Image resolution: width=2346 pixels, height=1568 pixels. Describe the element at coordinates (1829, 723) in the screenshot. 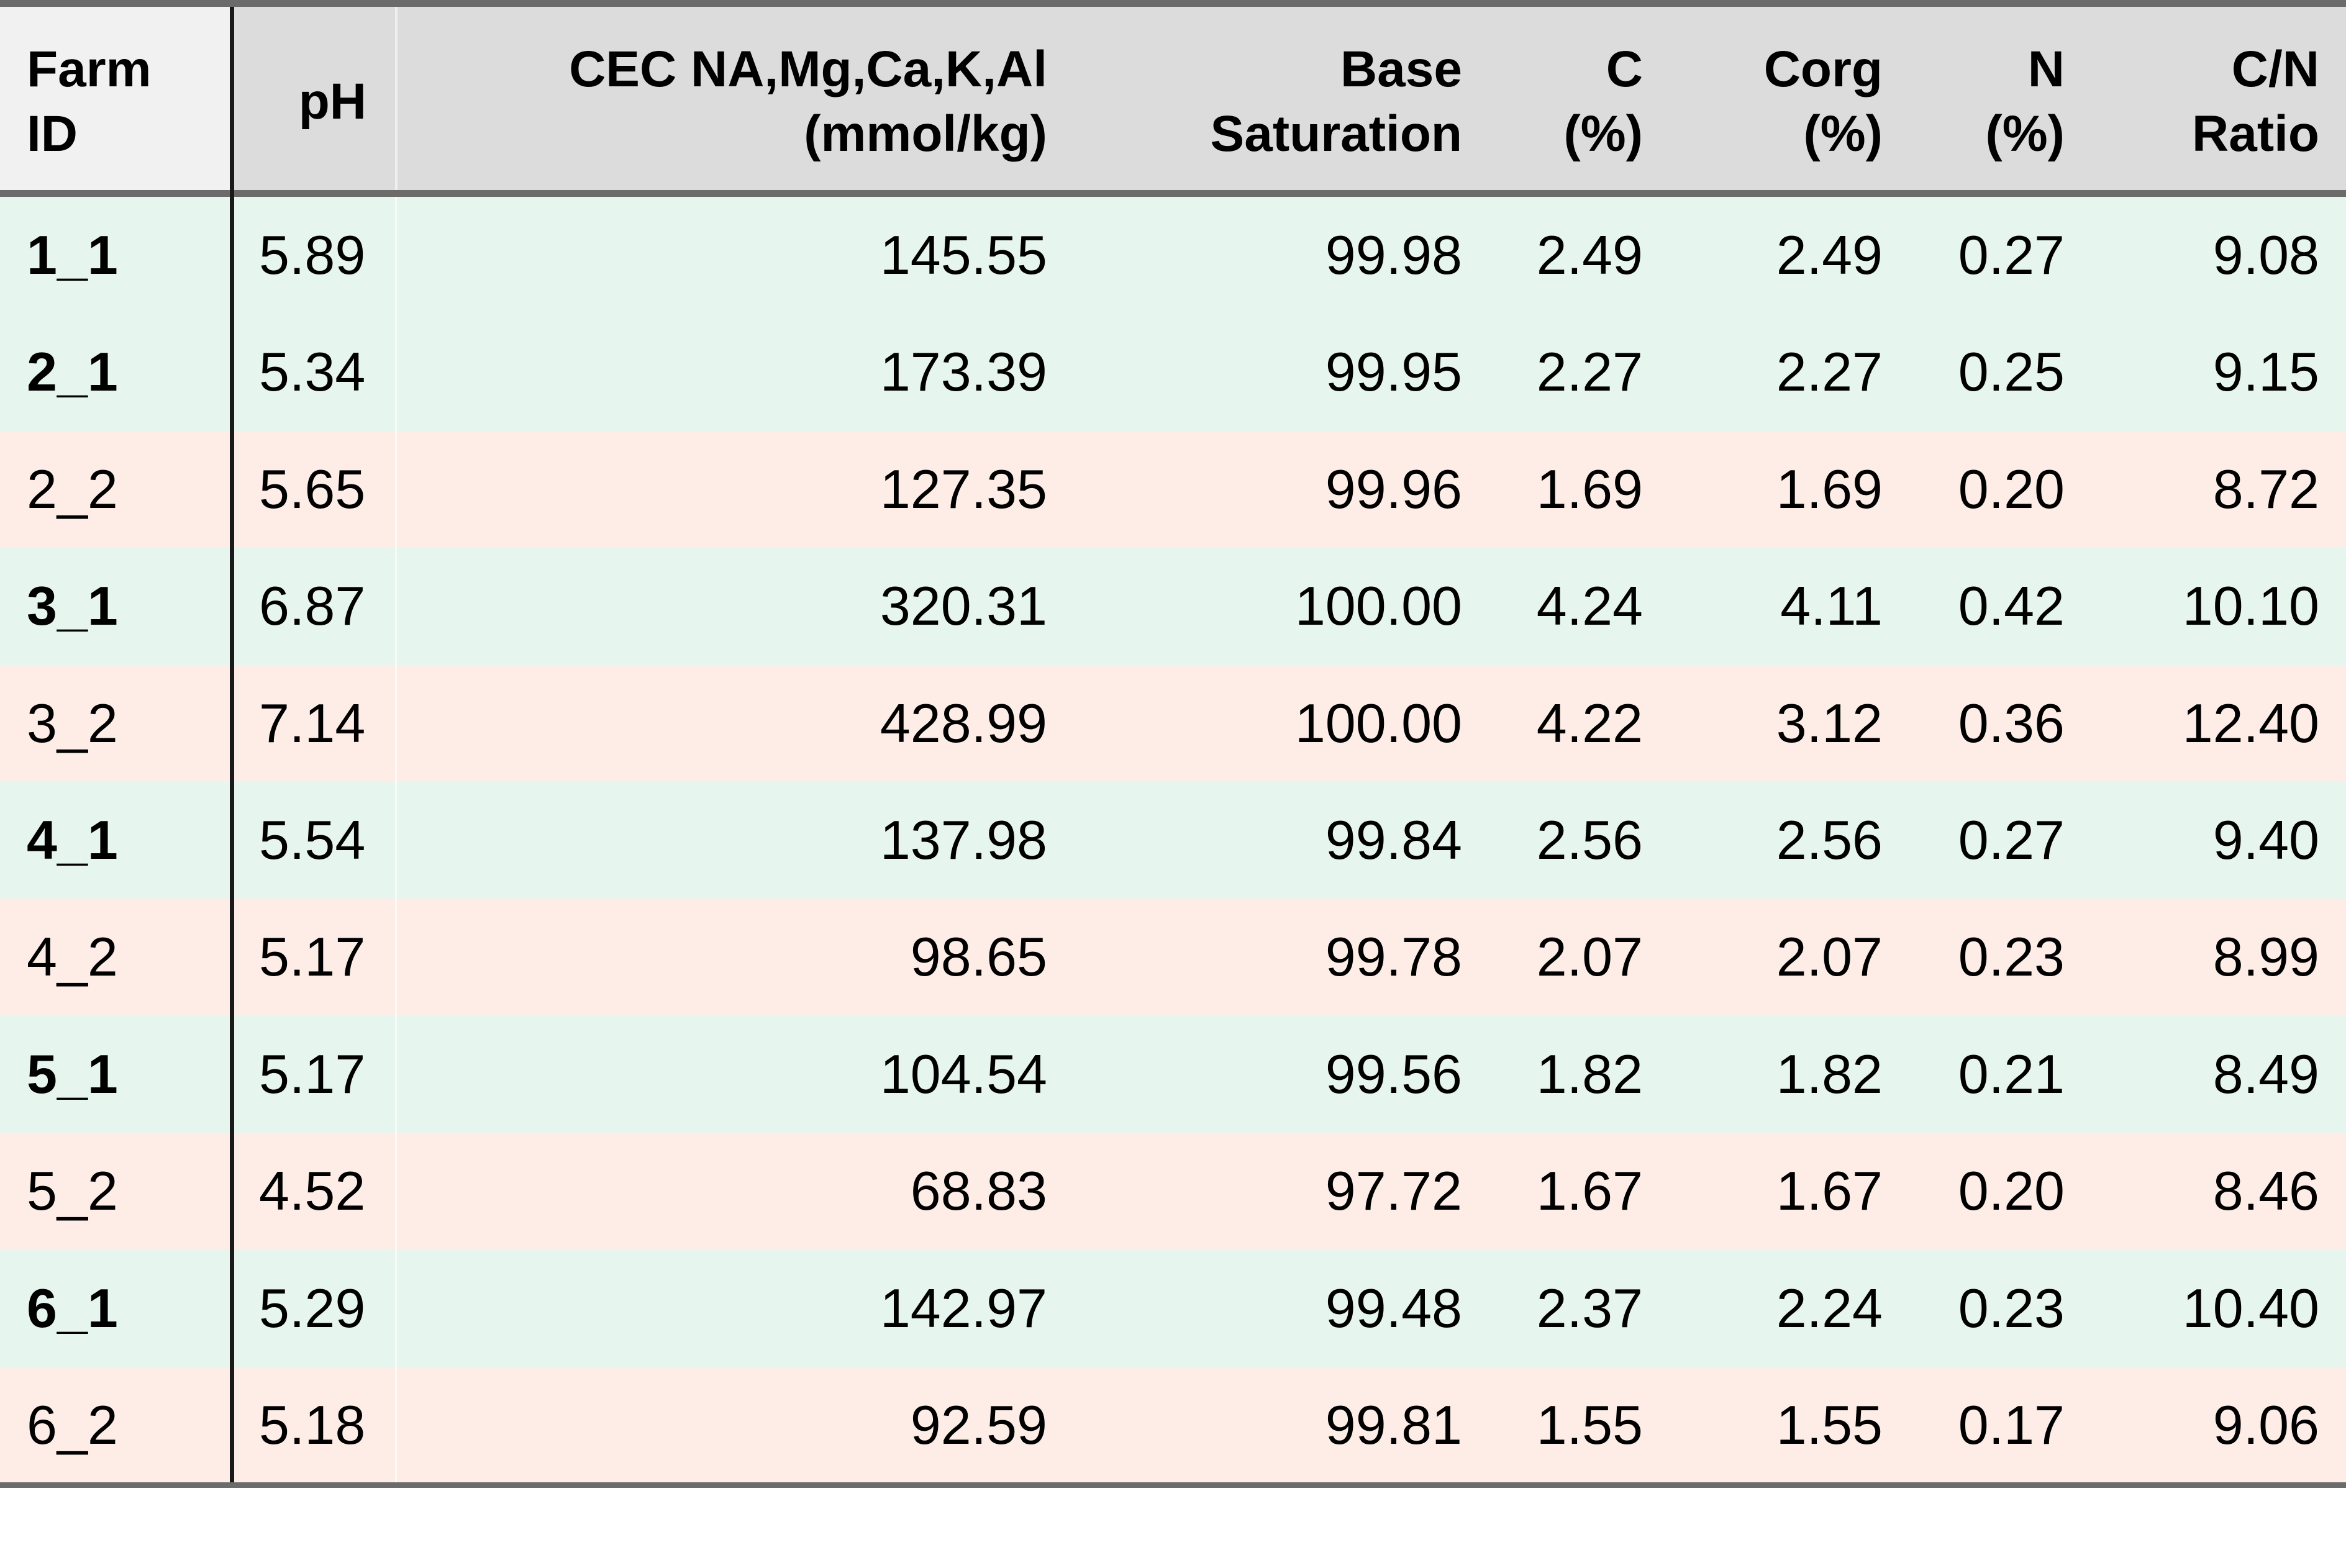

I see `cell-value: 3.12` at that location.